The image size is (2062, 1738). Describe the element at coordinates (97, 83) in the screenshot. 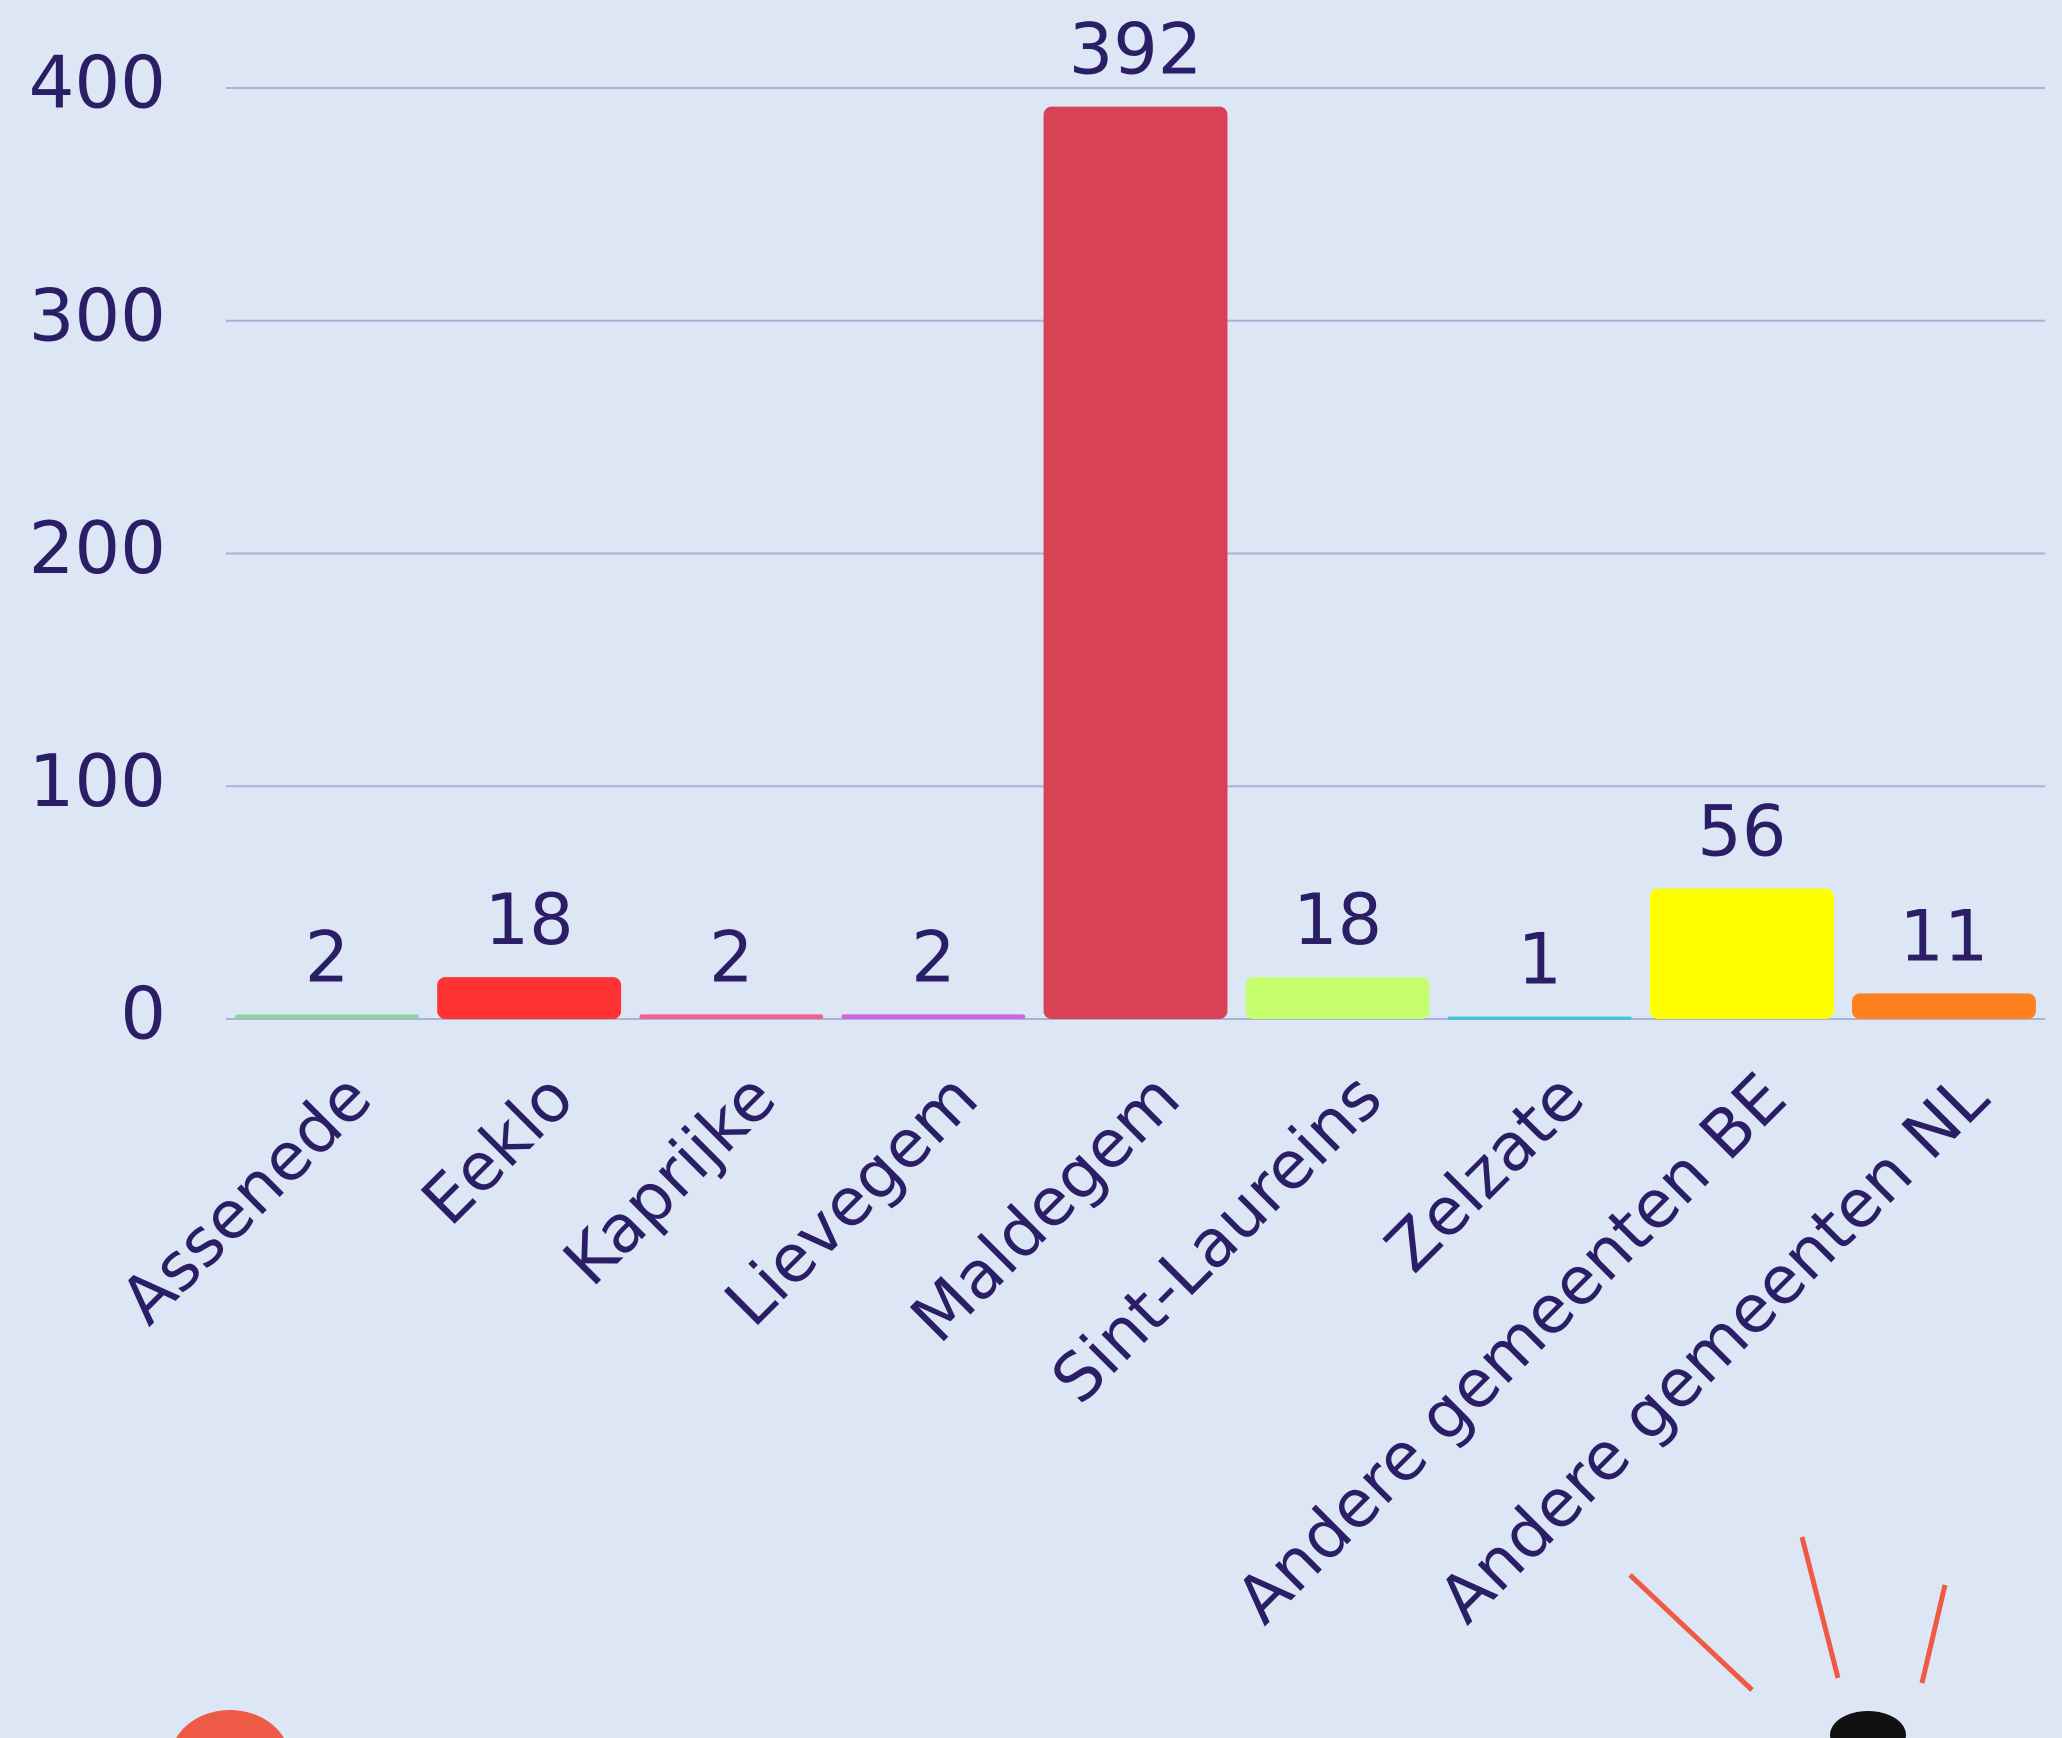

I see `y-tick-label: 400` at that location.